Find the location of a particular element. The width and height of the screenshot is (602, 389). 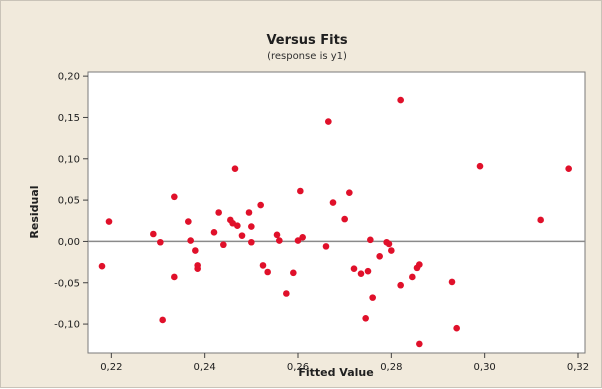

y-tick-label: 0,00 is located at coordinates (69, 242).